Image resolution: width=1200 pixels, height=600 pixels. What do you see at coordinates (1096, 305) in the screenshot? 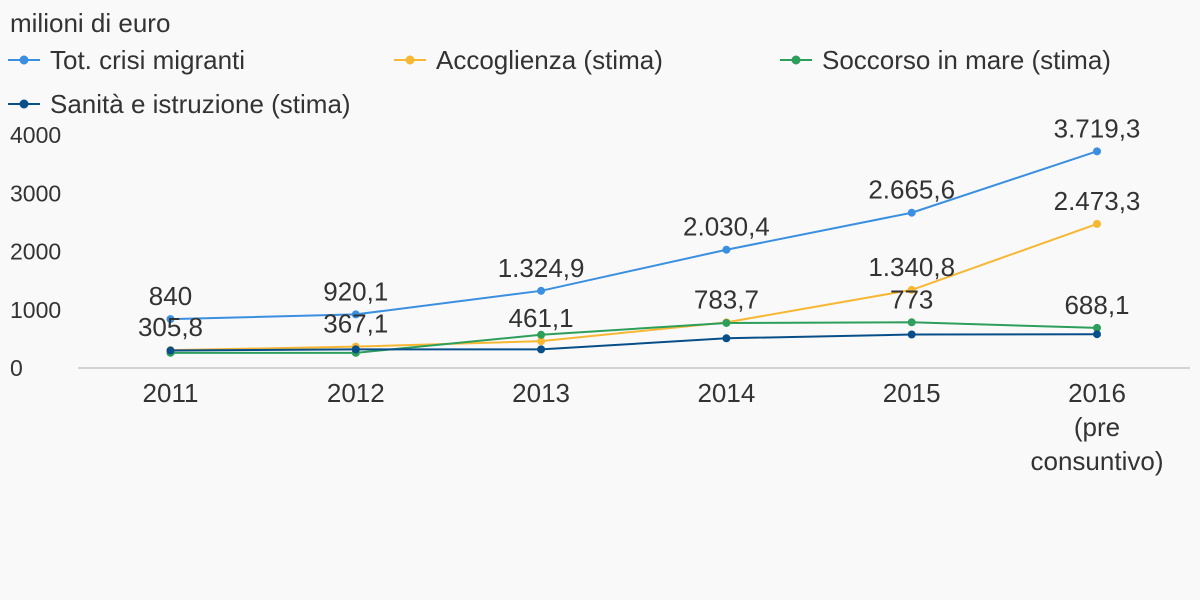
I see `data-label: 688,1` at bounding box center [1096, 305].